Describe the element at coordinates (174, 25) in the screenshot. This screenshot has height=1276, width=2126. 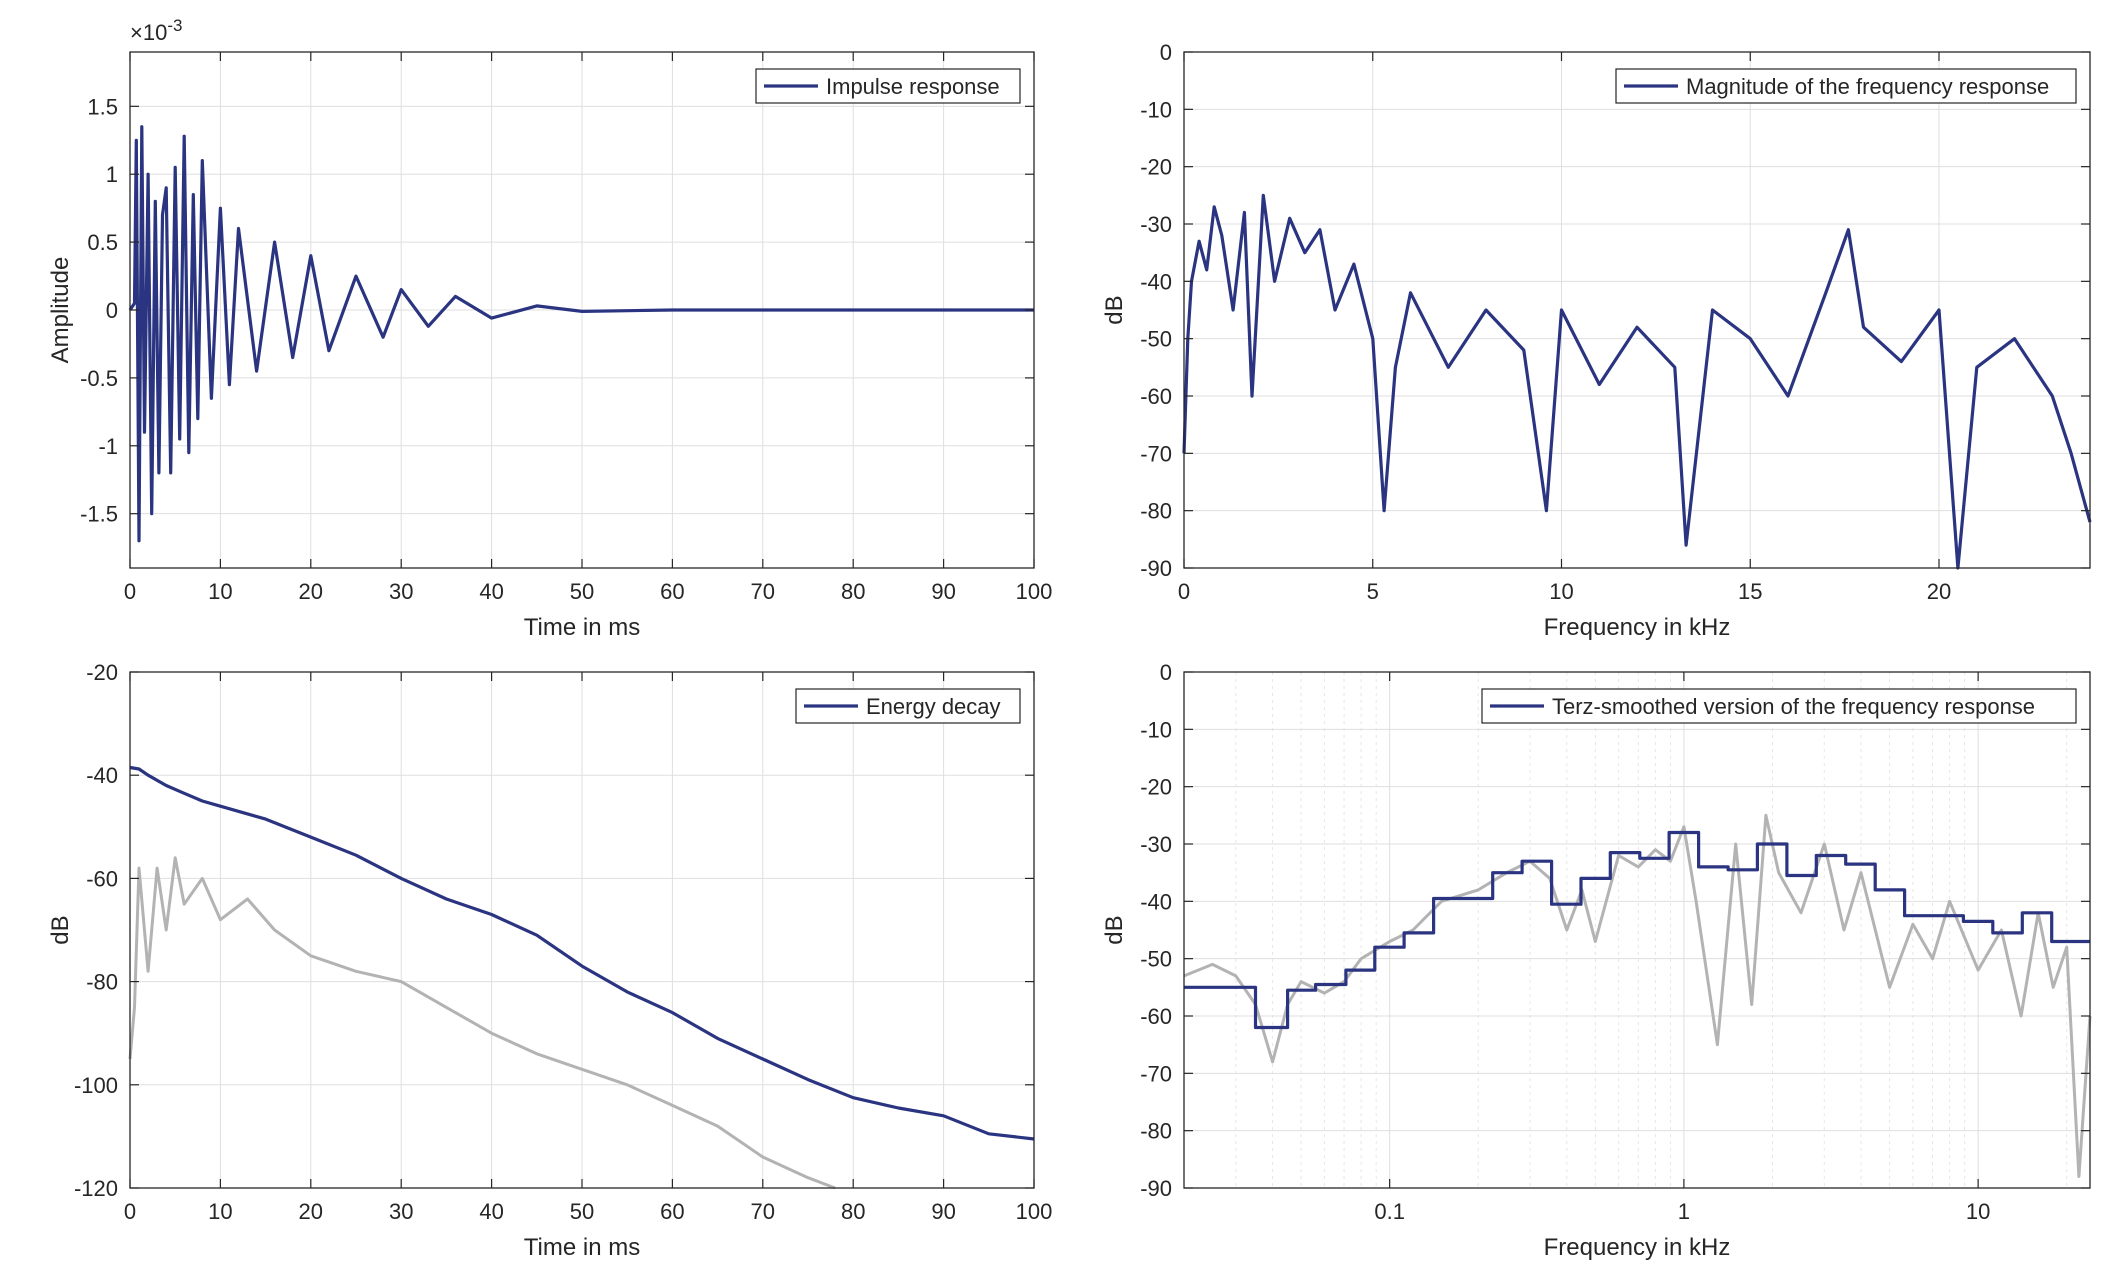
I see `y-axis-exponent-power: -3` at that location.